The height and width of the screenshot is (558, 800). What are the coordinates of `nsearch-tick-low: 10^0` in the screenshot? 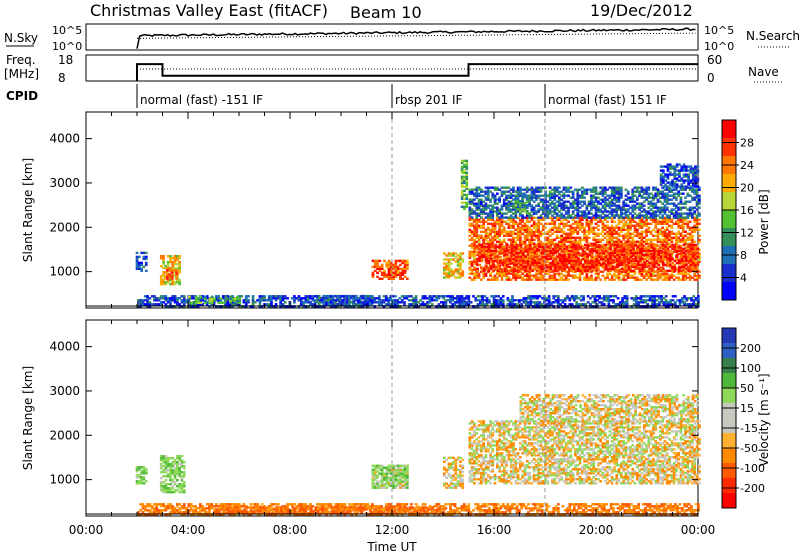 It's located at (719, 46).